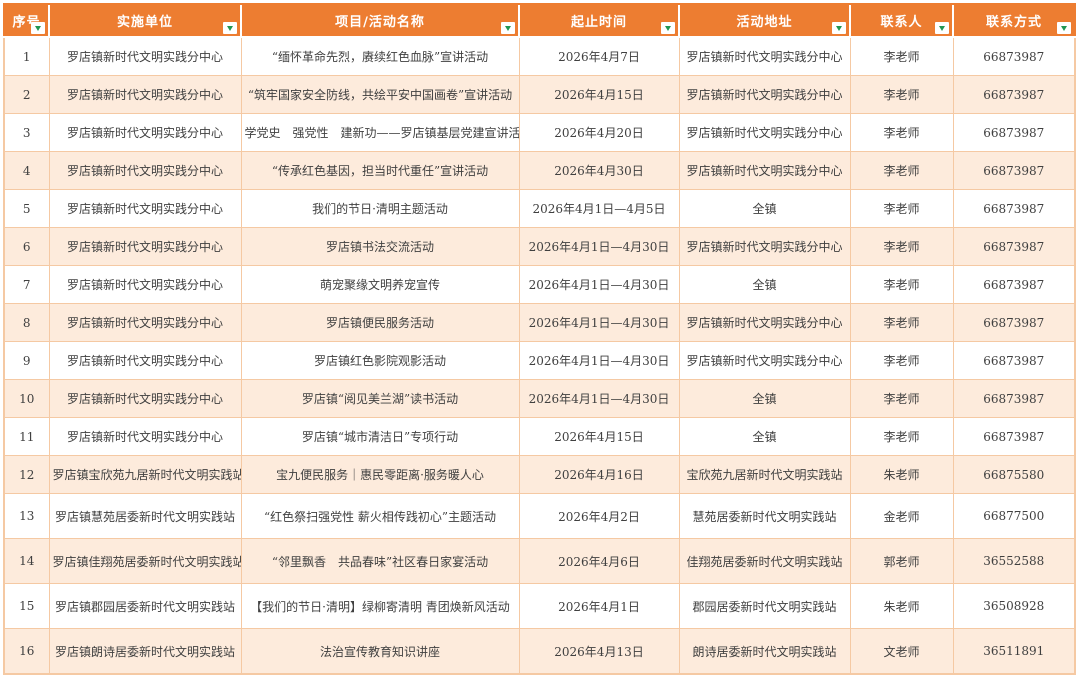  Describe the element at coordinates (380, 208) in the screenshot. I see `cell-name: 我们的节日·清明主题活动` at that location.